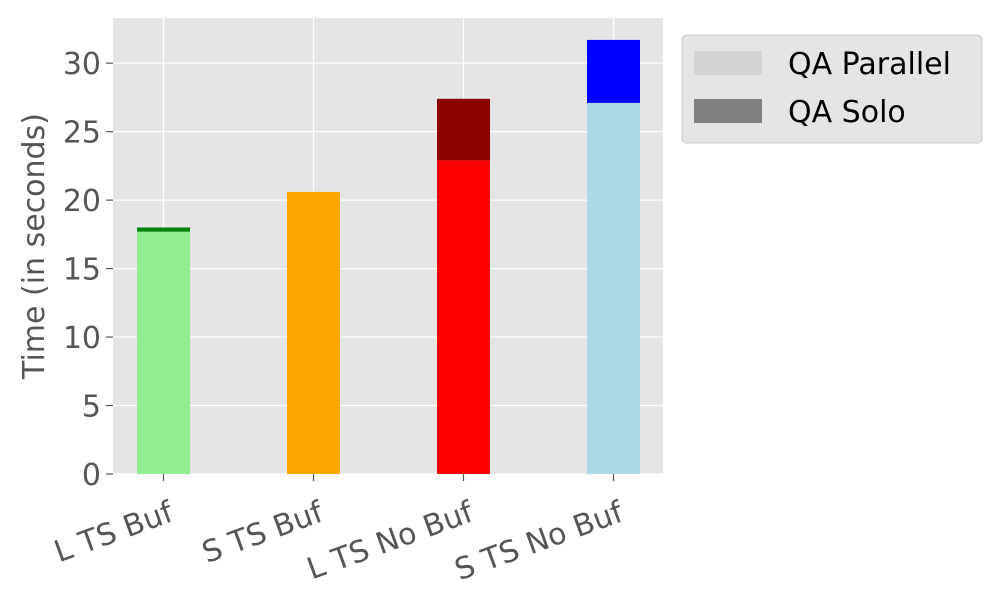  What do you see at coordinates (539, 541) in the screenshot?
I see `x-tick-label: S TS No Buf` at bounding box center [539, 541].